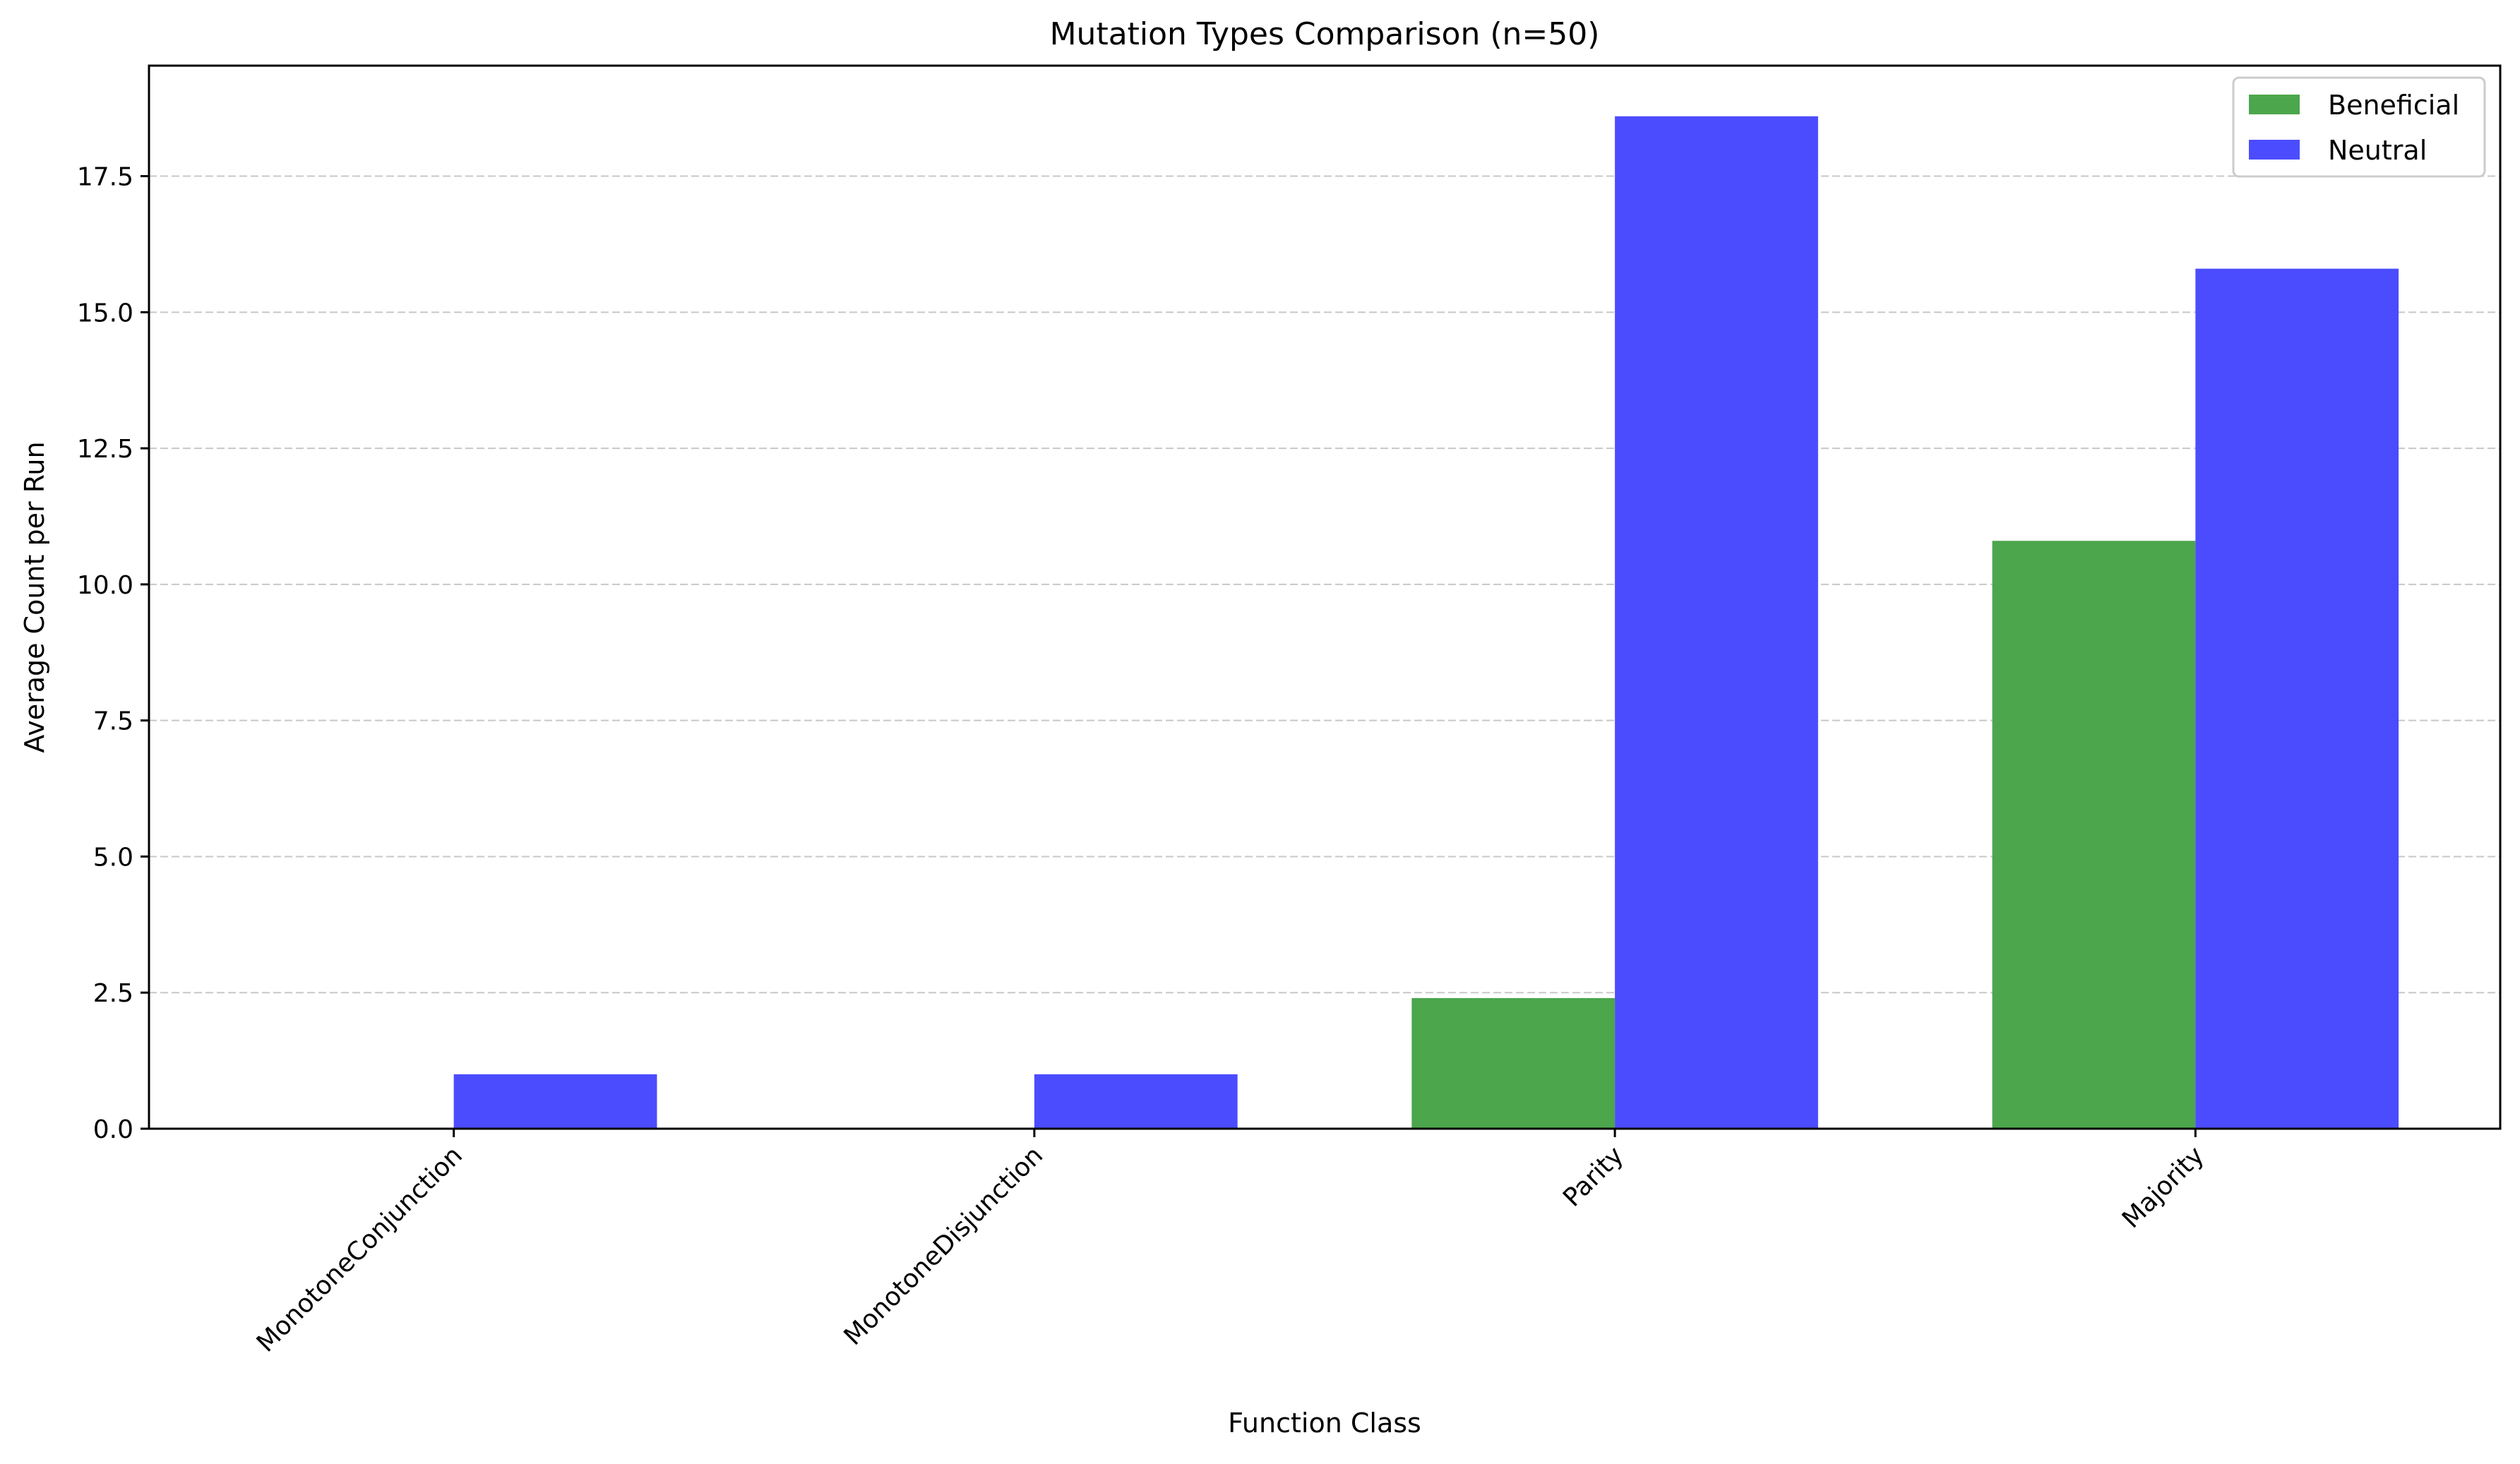 This screenshot has height=1464, width=2520. I want to click on y-tick-label: 5.0, so click(113, 858).